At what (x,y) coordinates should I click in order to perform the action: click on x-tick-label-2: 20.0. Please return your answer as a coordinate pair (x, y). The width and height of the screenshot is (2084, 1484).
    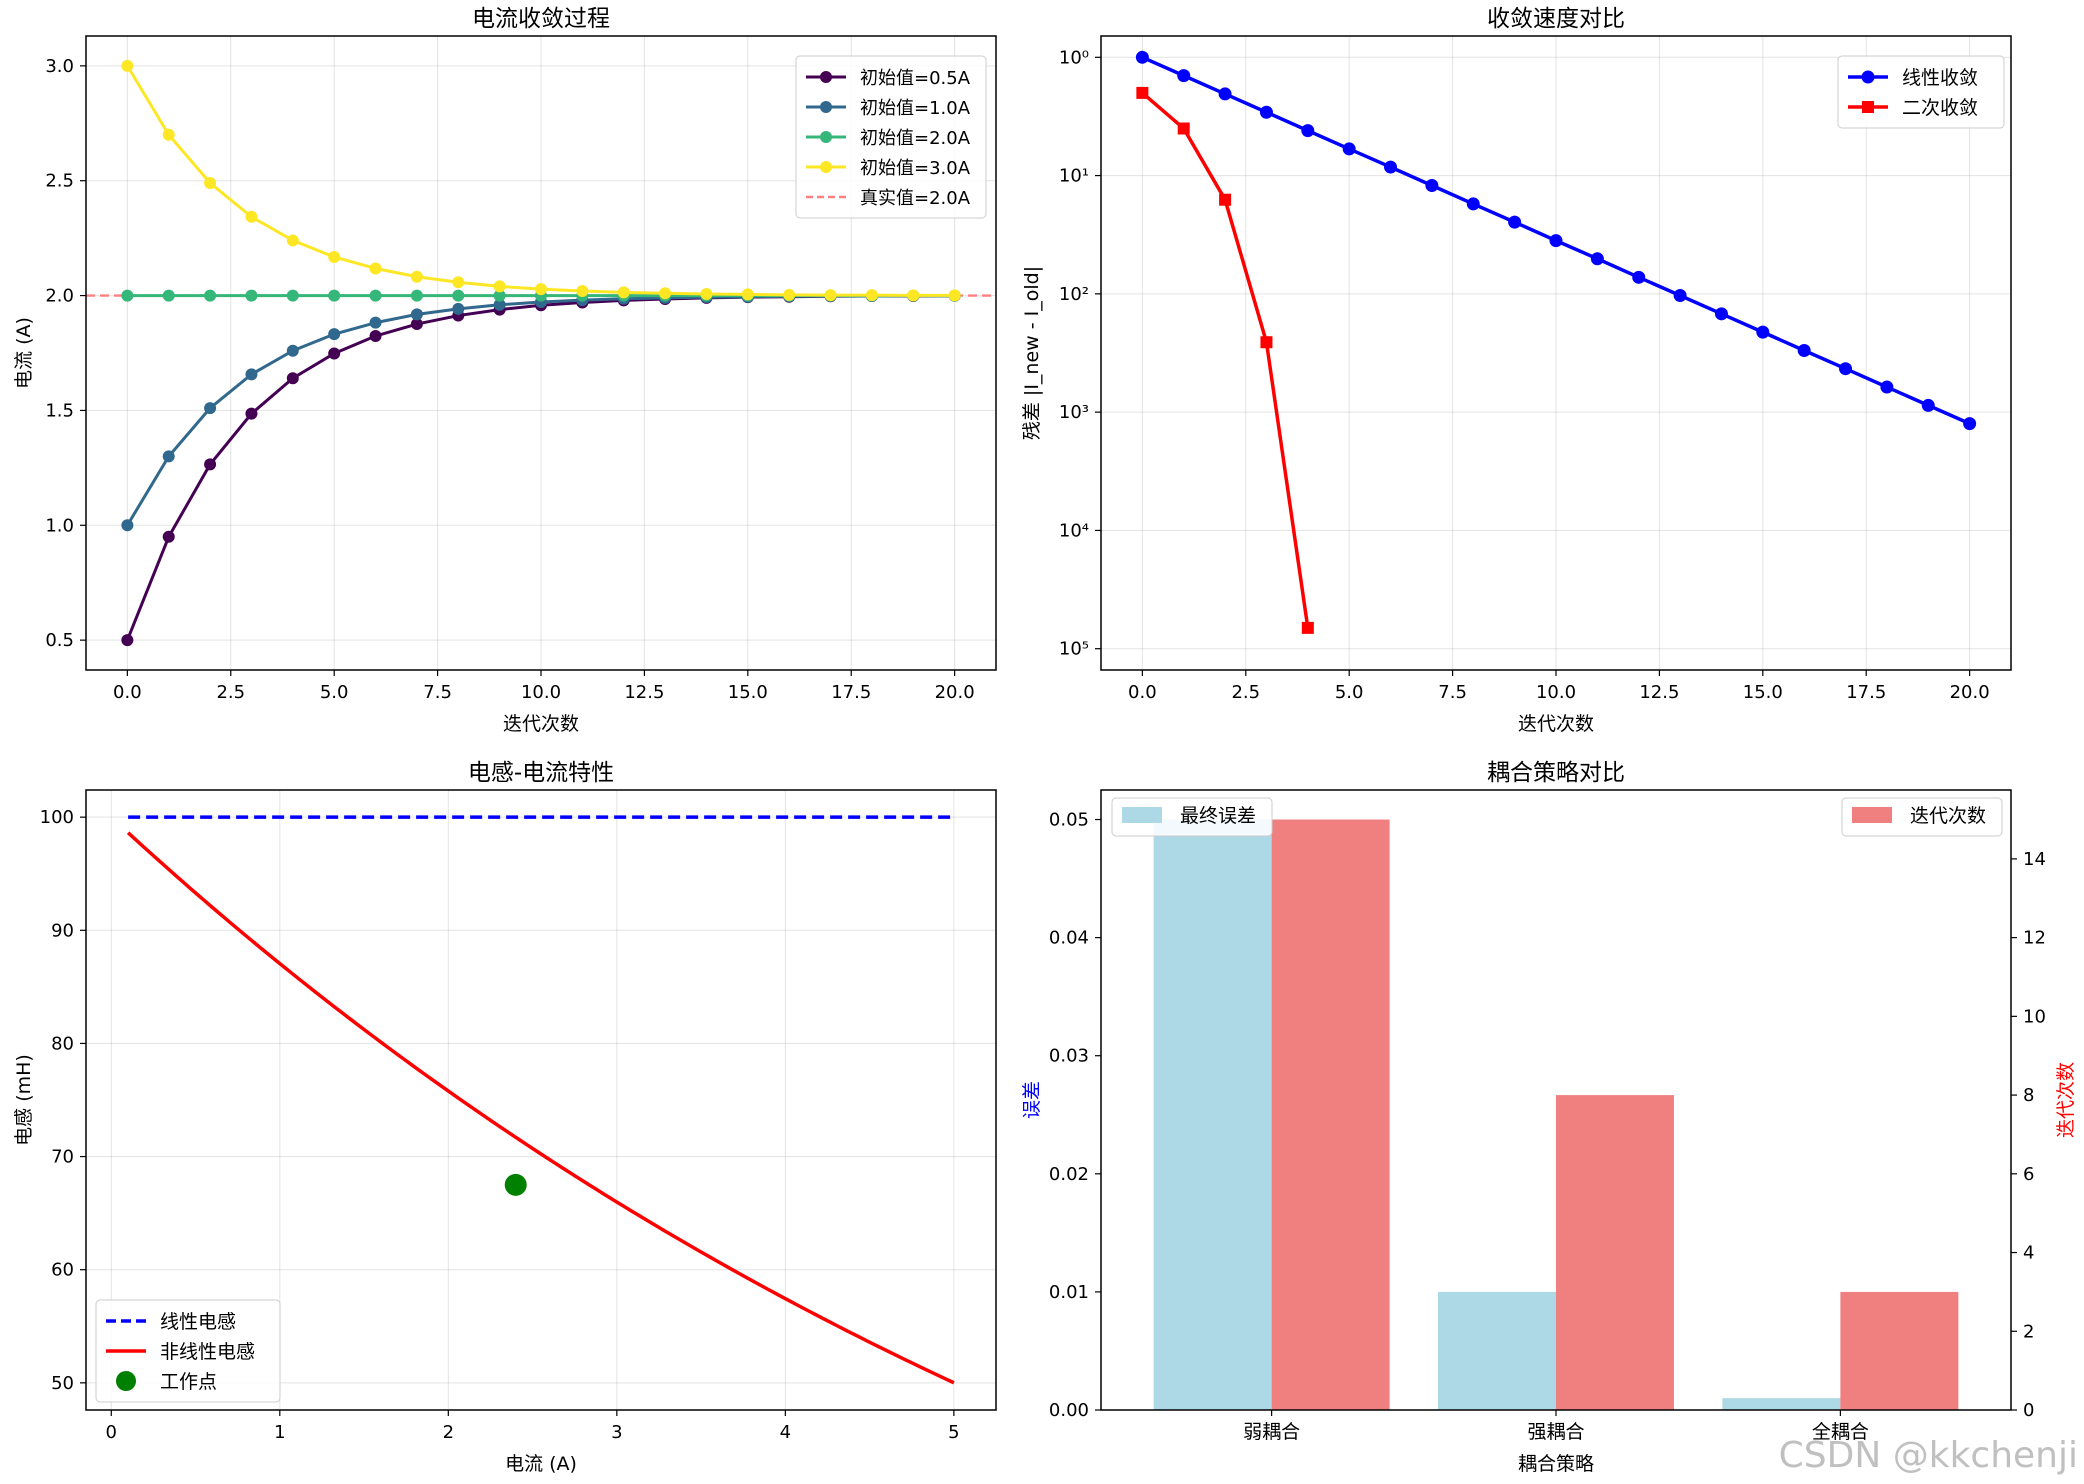
    Looking at the image, I should click on (1970, 692).